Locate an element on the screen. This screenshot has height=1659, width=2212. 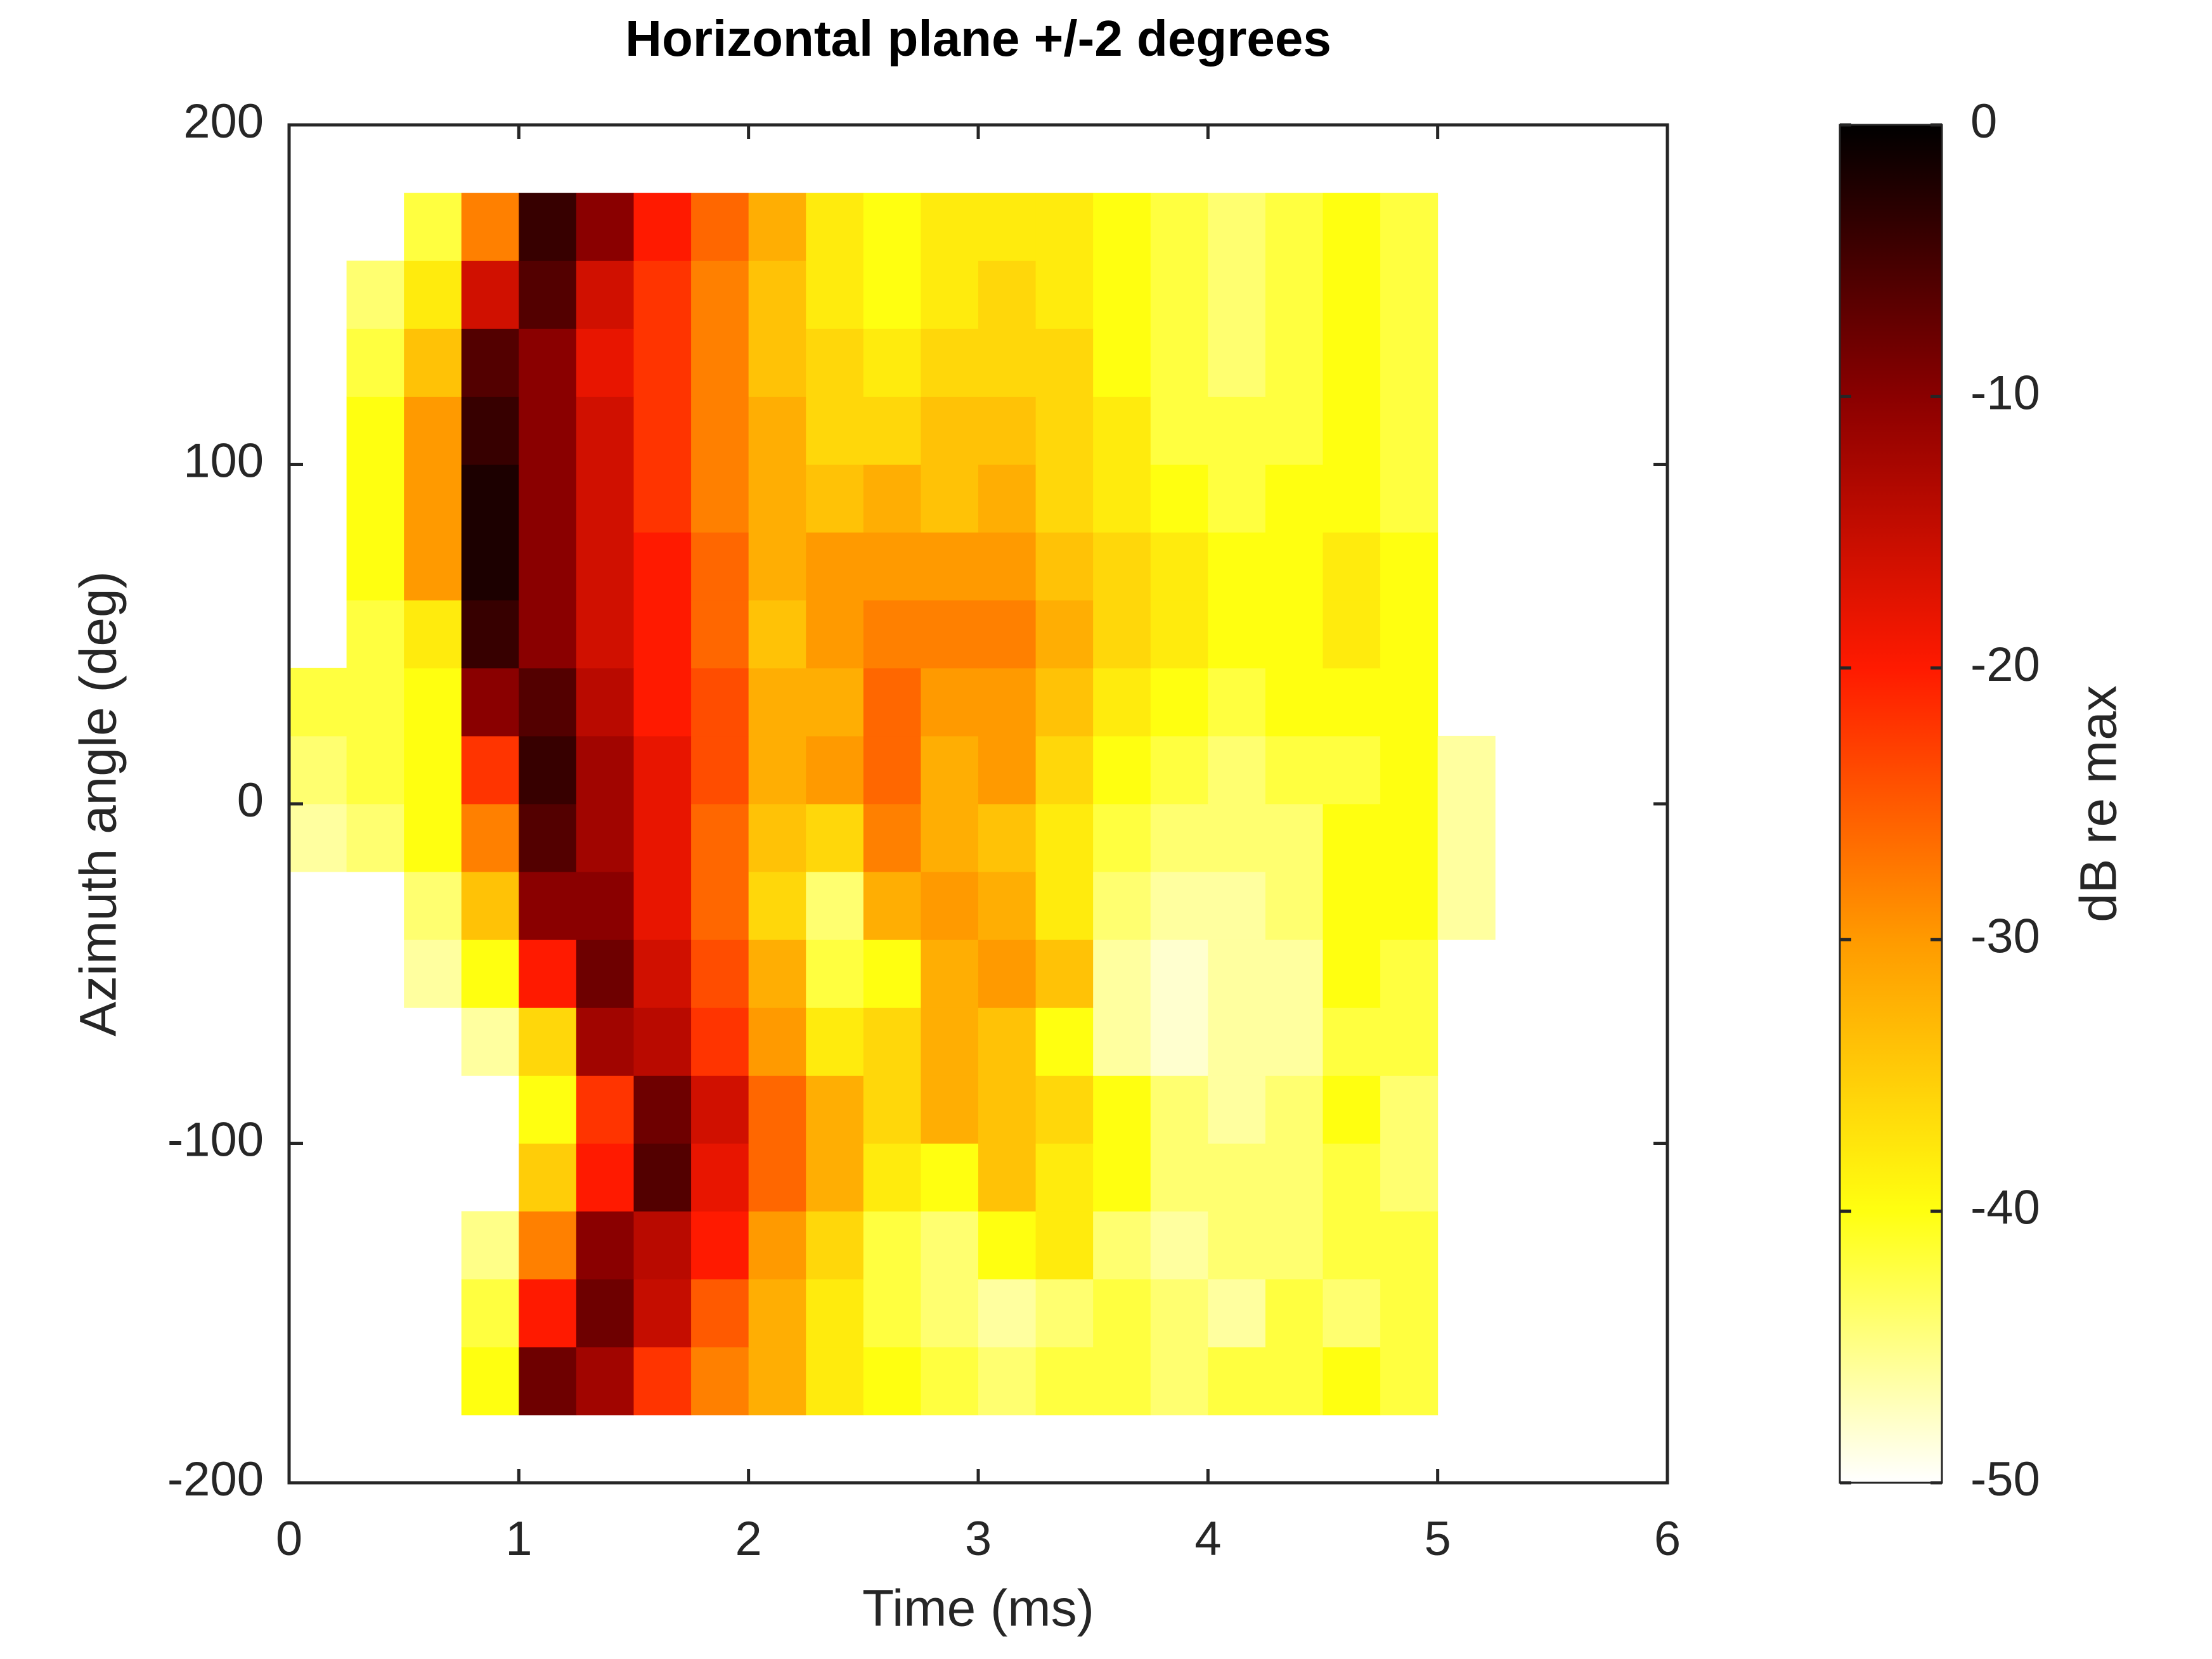
colorbar-tick-label: -10 is located at coordinates (2005, 393).